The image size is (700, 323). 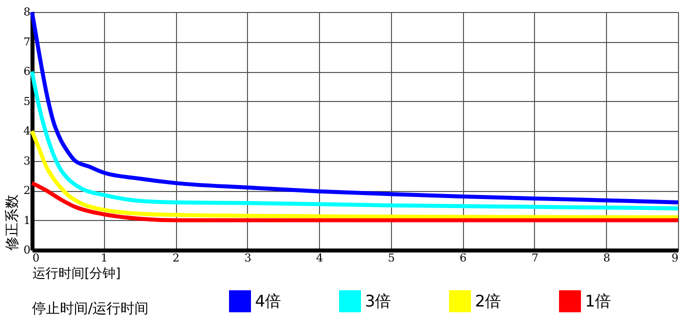 I want to click on y-tick-label: 7, so click(x=27, y=41).